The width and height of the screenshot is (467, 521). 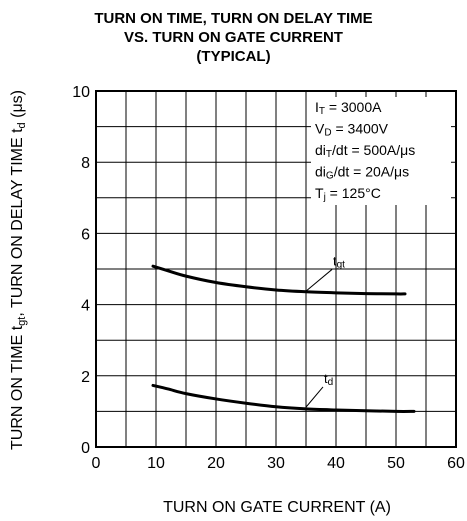 I want to click on chart-title-line-3: (TYPICAL), so click(x=233, y=56).